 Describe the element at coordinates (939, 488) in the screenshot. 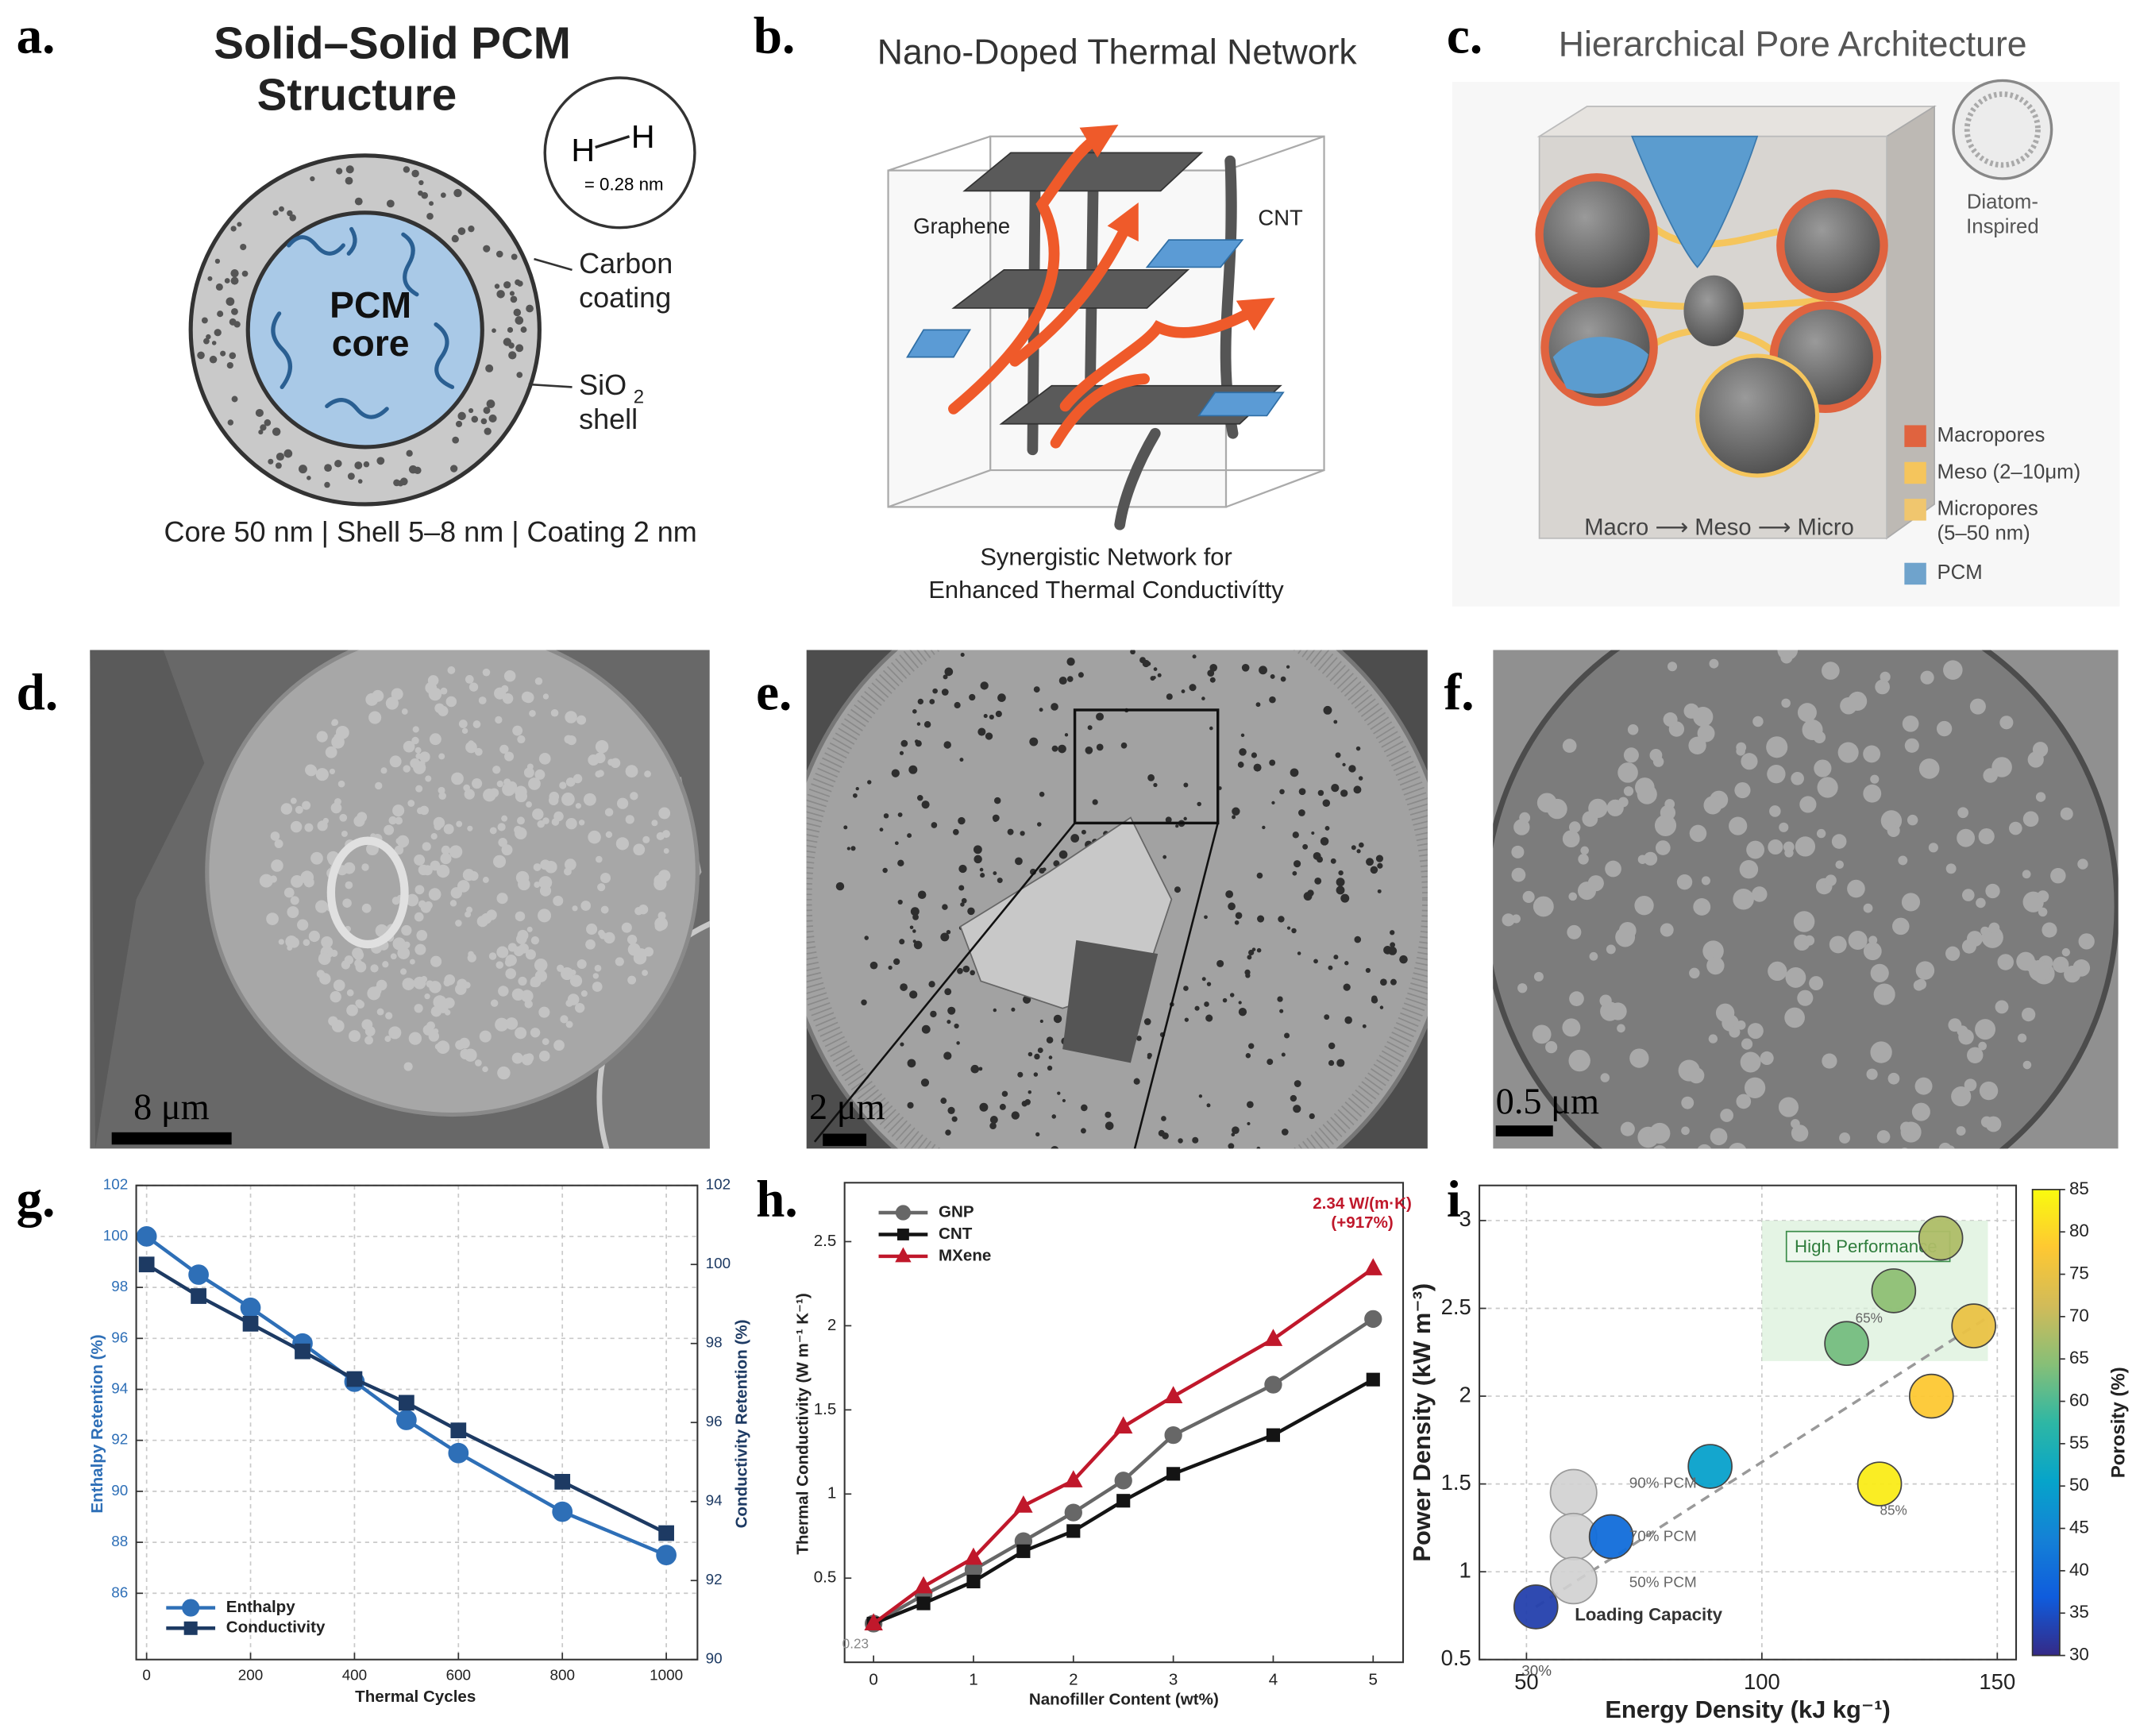

I see `cube-edge` at that location.